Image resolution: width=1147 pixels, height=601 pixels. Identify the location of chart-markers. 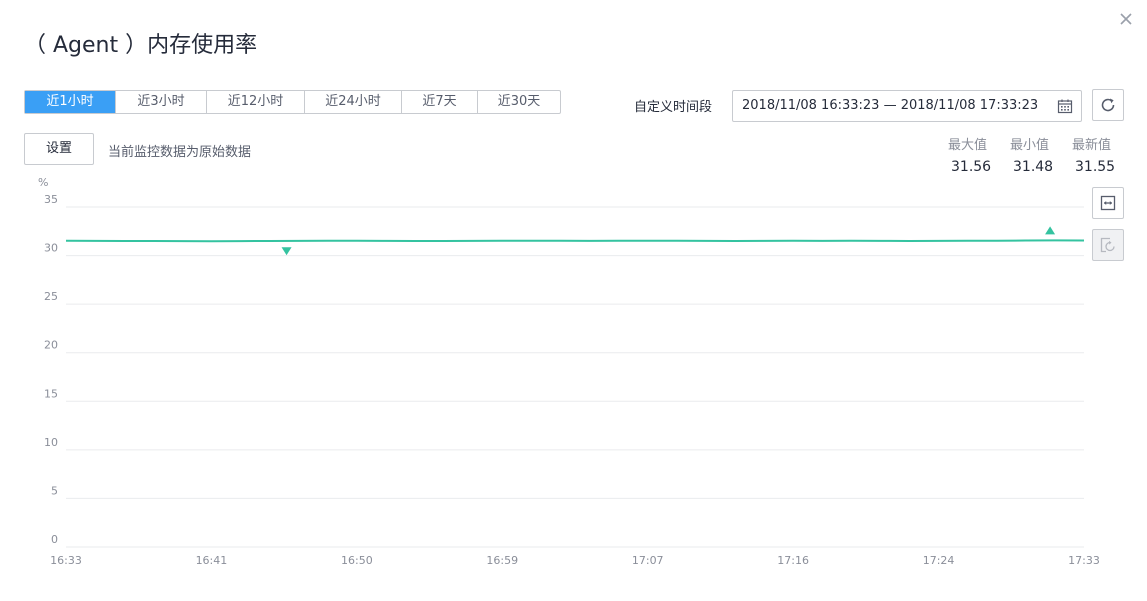
(668, 241).